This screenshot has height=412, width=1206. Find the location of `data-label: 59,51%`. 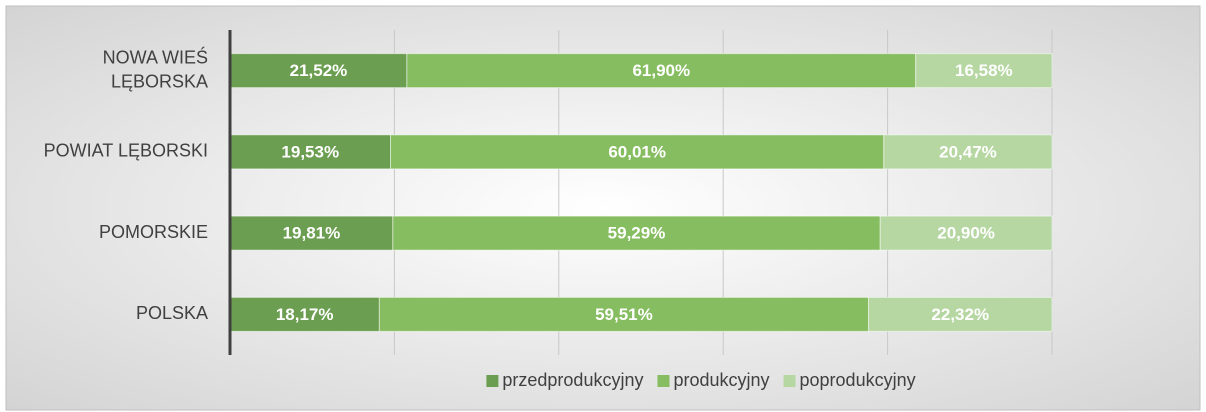

data-label: 59,51% is located at coordinates (624, 314).